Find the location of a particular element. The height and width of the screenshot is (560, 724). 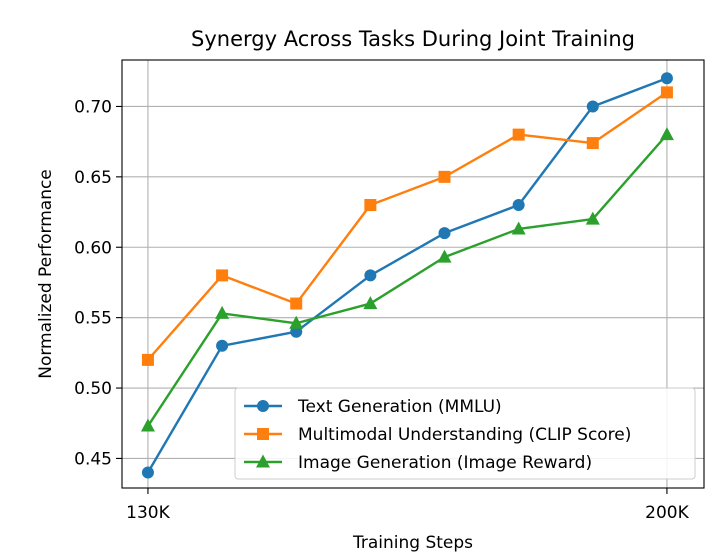

legend-item: Image Generation (Image Reward) is located at coordinates (418, 463).